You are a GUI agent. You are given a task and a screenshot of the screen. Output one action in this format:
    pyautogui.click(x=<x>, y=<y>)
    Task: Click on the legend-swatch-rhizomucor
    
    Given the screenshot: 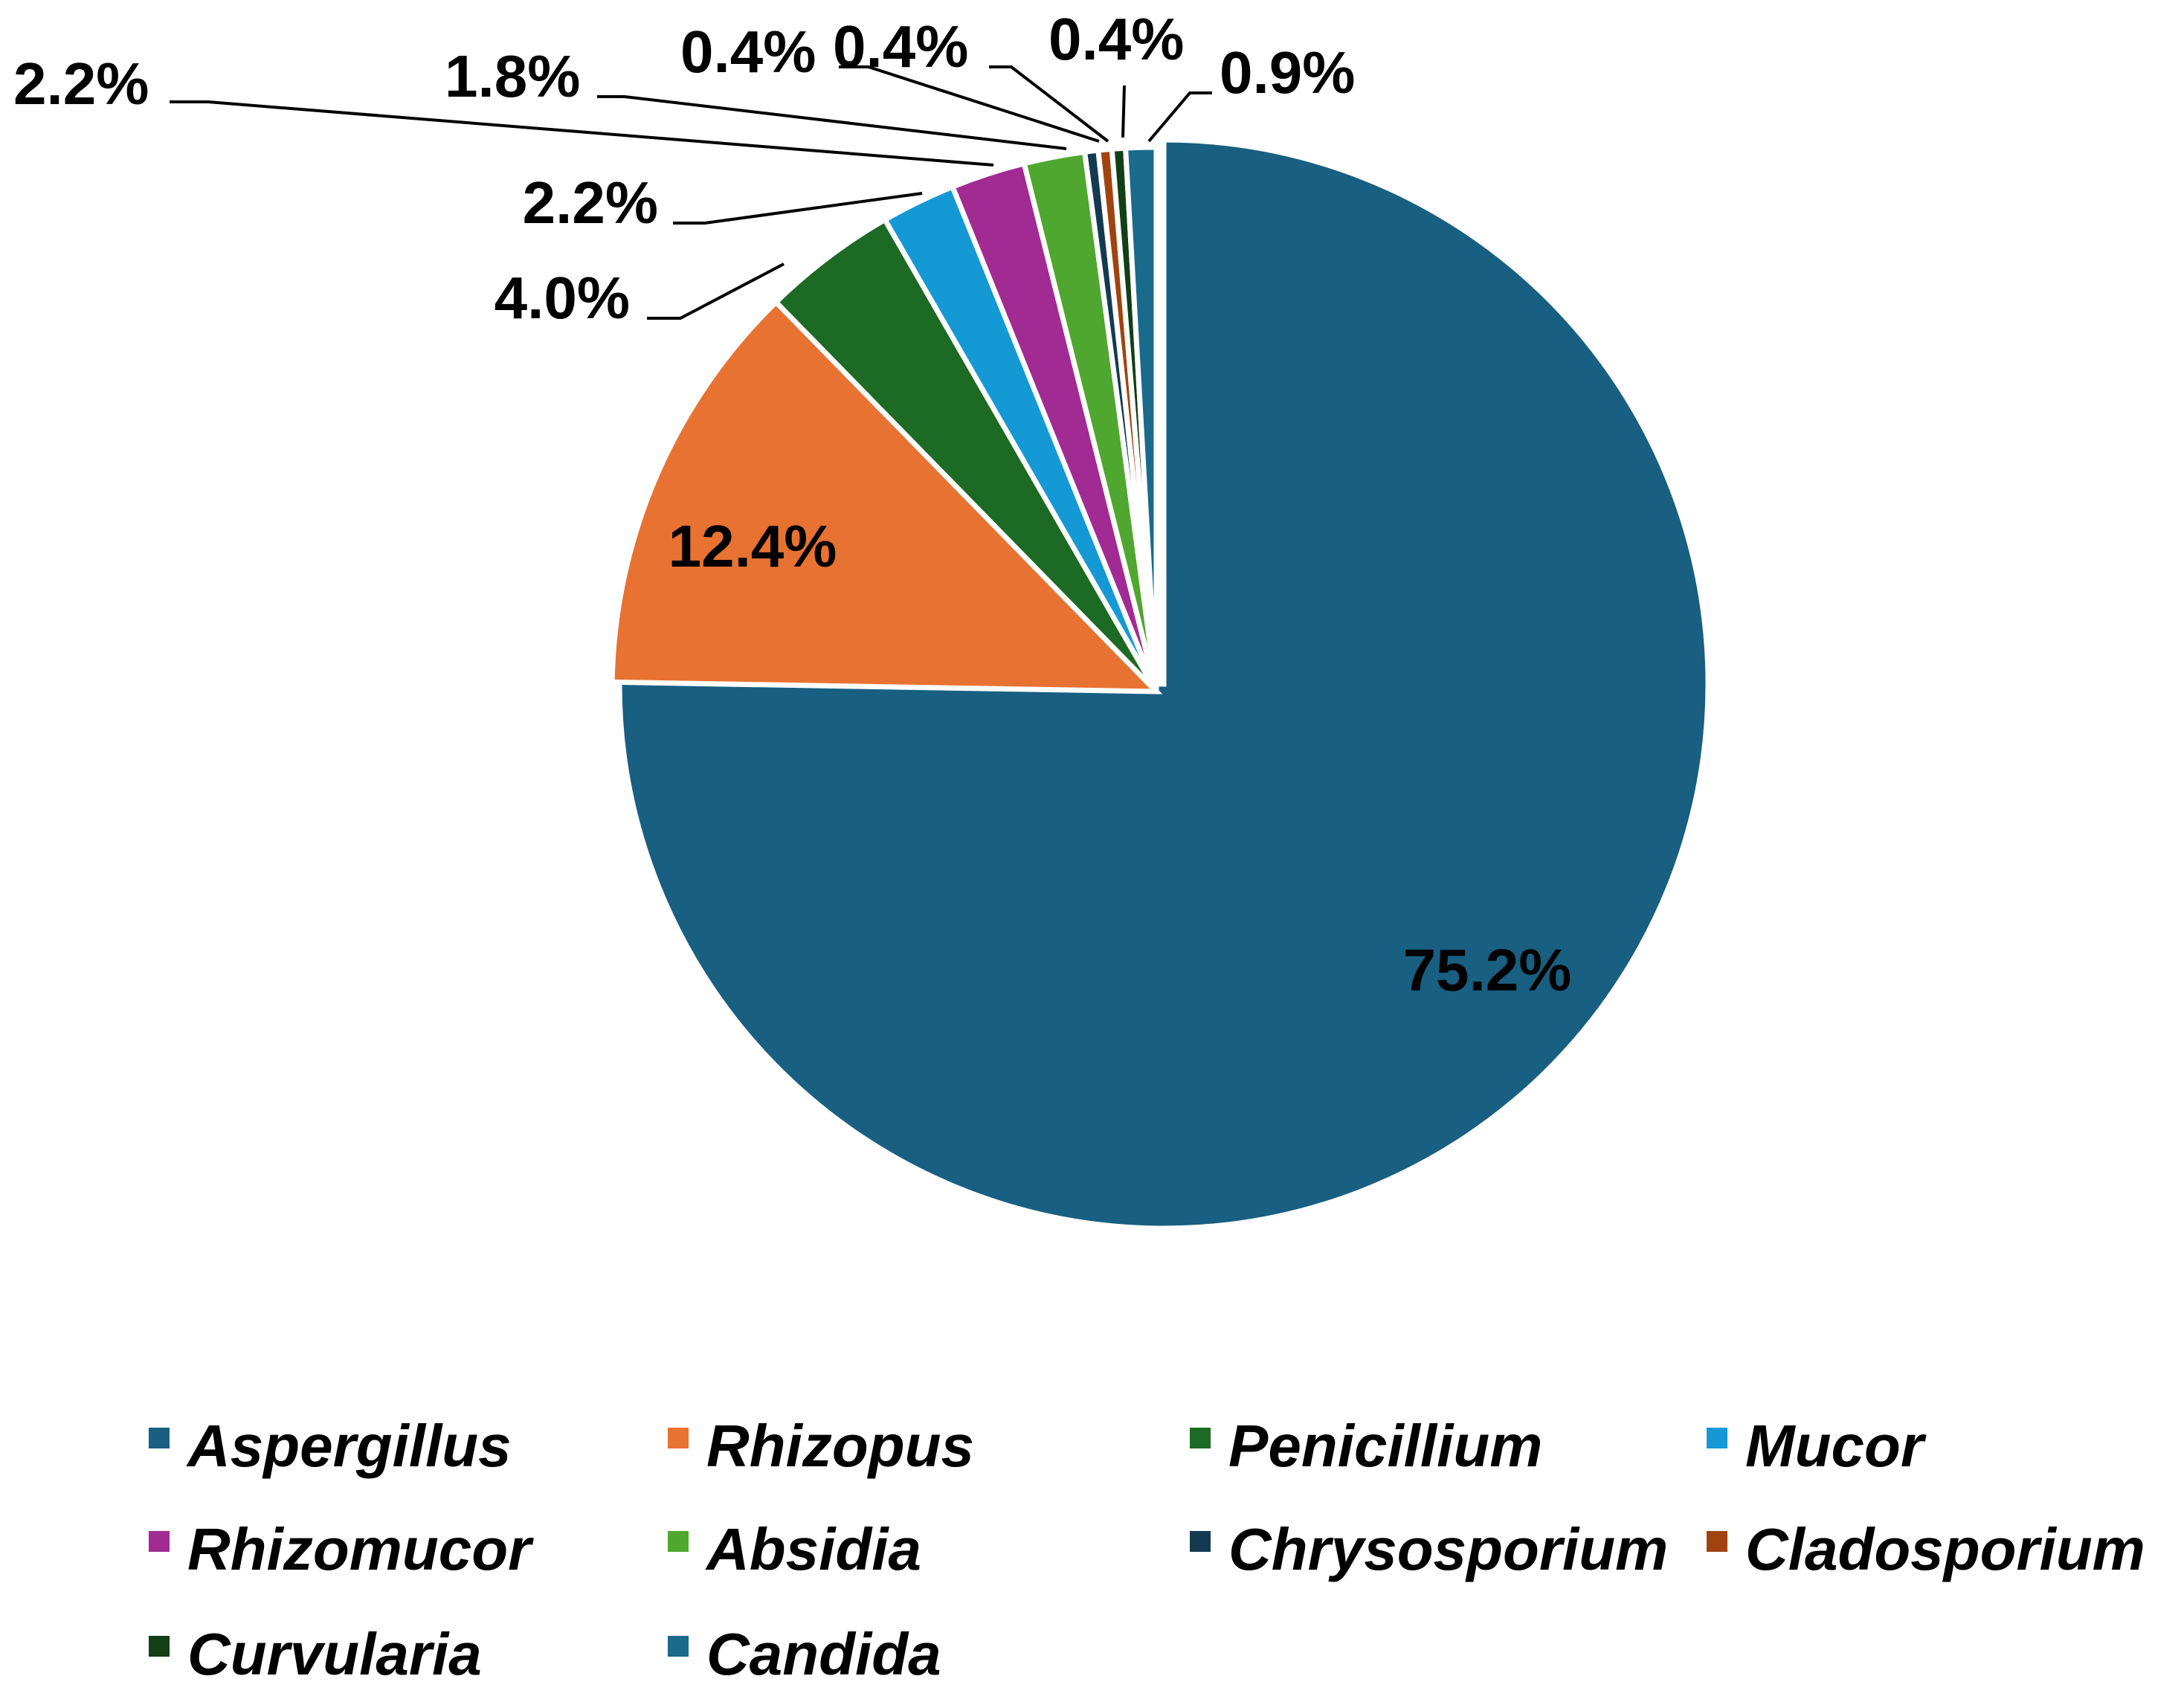 What is the action you would take?
    pyautogui.click(x=160, y=1542)
    